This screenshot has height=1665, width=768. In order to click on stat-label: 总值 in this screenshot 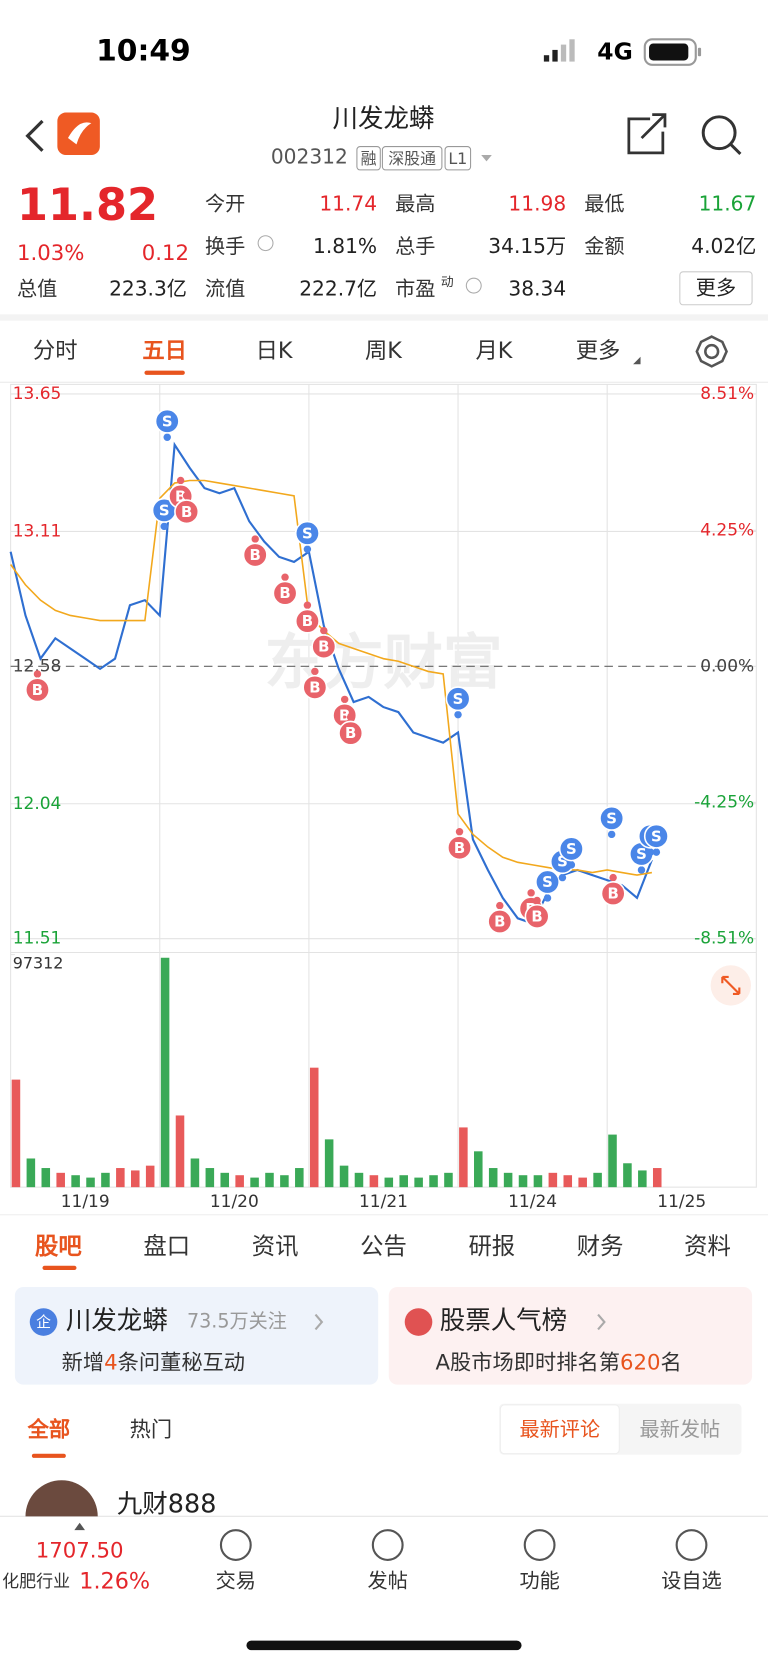, I will do `click(37, 288)`.